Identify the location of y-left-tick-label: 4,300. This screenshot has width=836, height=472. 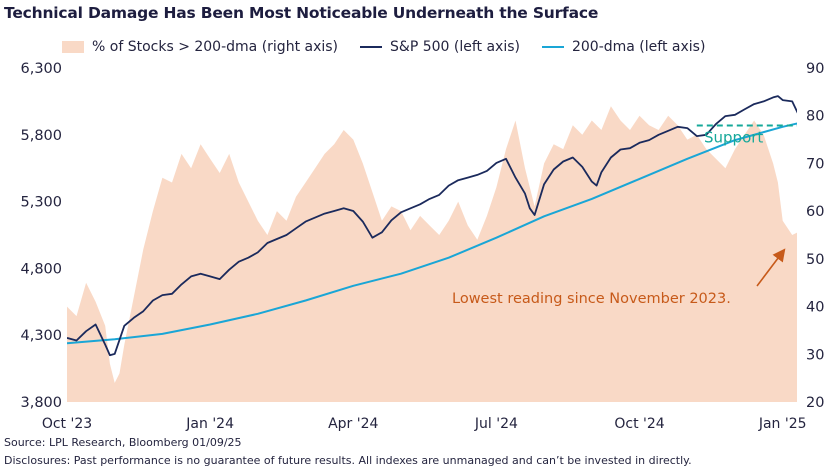
(41, 336).